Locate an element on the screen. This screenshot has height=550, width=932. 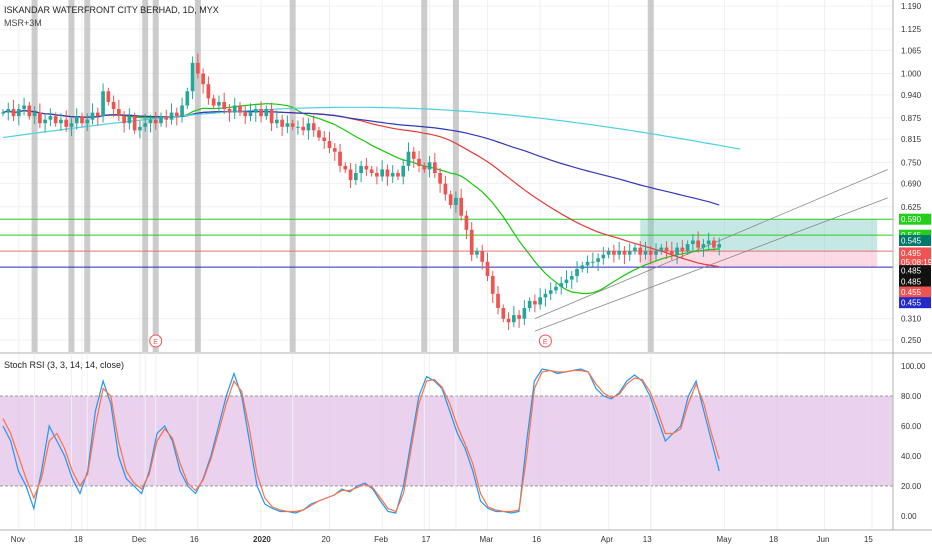
price-tick-label: 0.750 is located at coordinates (911, 162).